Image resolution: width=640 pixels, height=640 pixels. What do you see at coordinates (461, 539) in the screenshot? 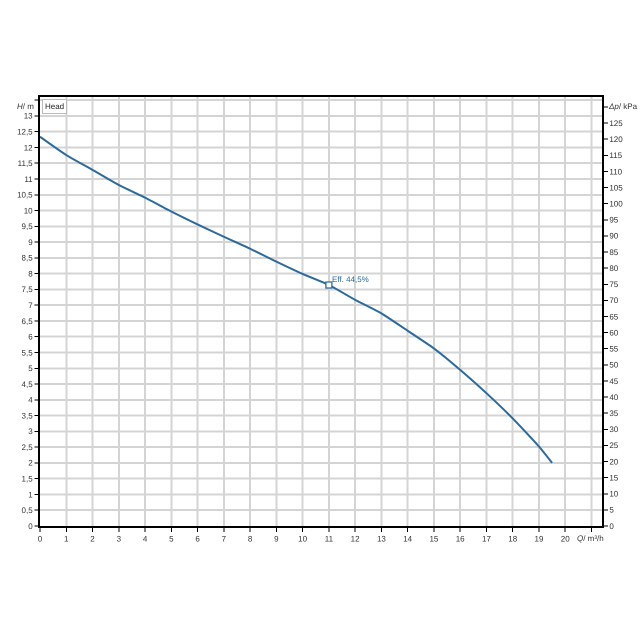
I see `x-tick-label: 16` at bounding box center [461, 539].